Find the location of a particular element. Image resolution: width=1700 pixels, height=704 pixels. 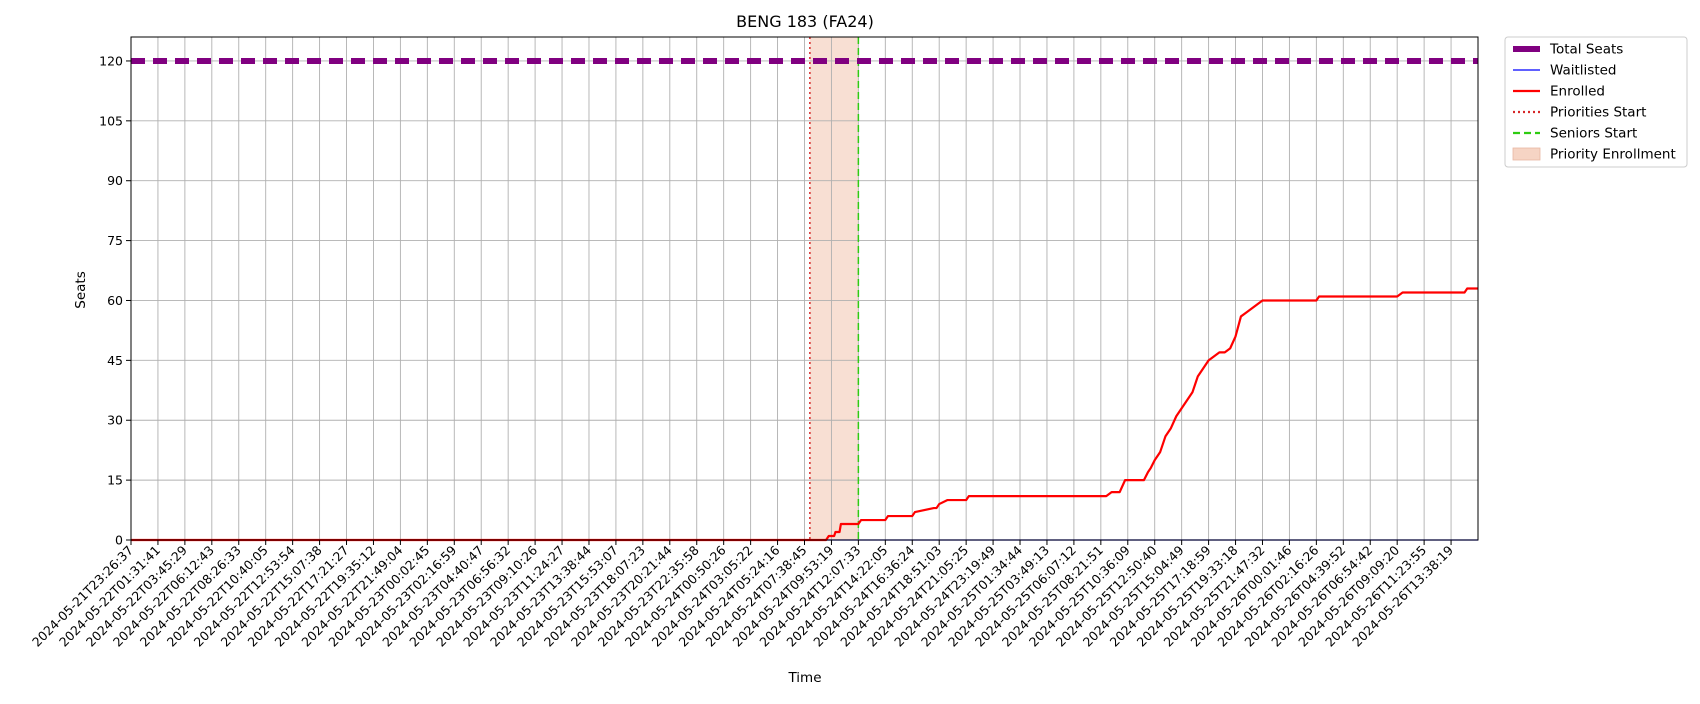

y-tick-label: 0 is located at coordinates (119, 540).